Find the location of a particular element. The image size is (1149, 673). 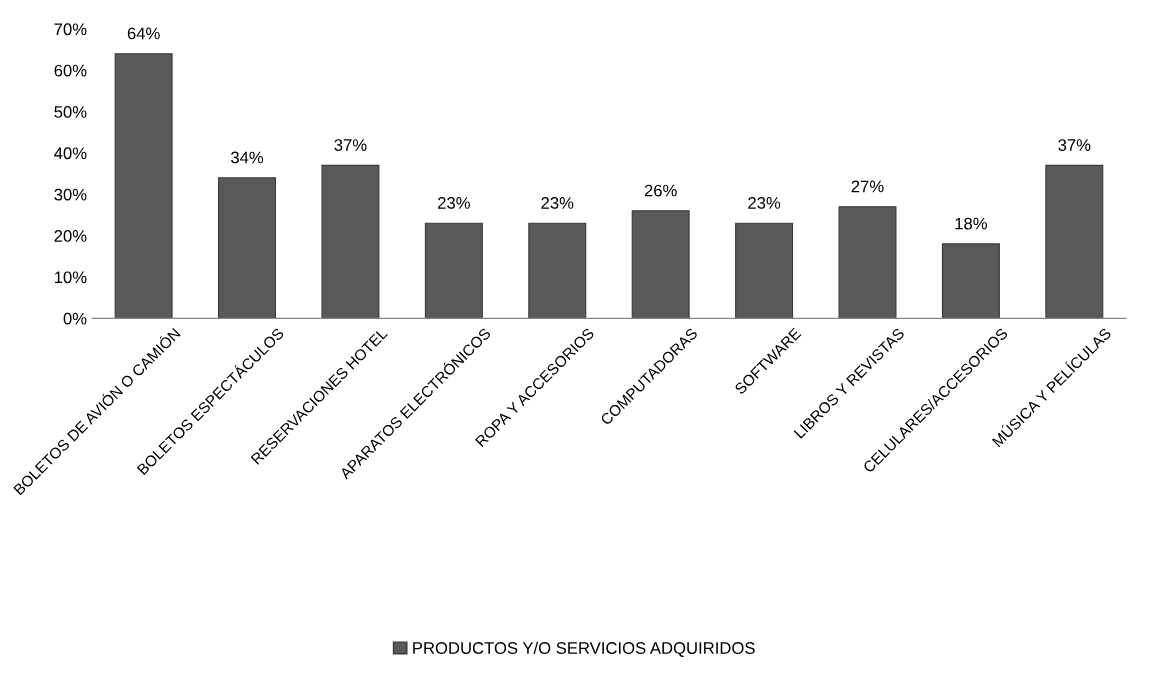

y-tick-label: 40% is located at coordinates (70, 153).